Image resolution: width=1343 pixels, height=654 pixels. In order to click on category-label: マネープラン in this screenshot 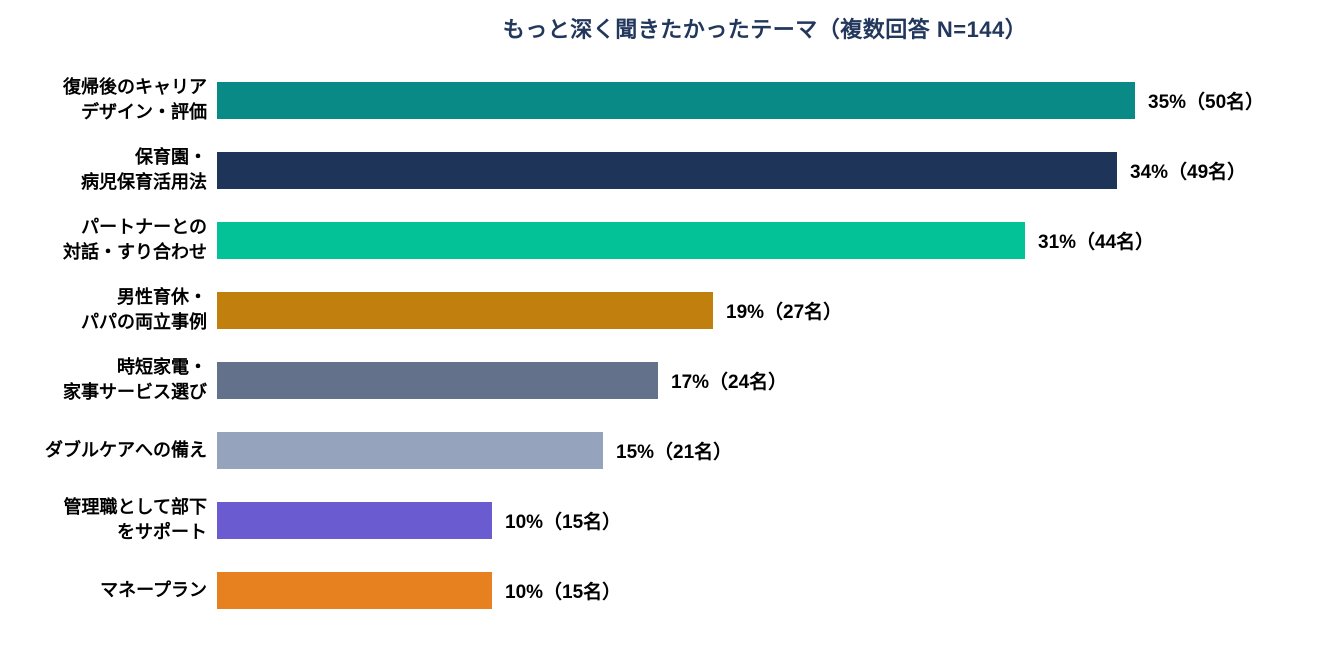, I will do `click(153, 589)`.